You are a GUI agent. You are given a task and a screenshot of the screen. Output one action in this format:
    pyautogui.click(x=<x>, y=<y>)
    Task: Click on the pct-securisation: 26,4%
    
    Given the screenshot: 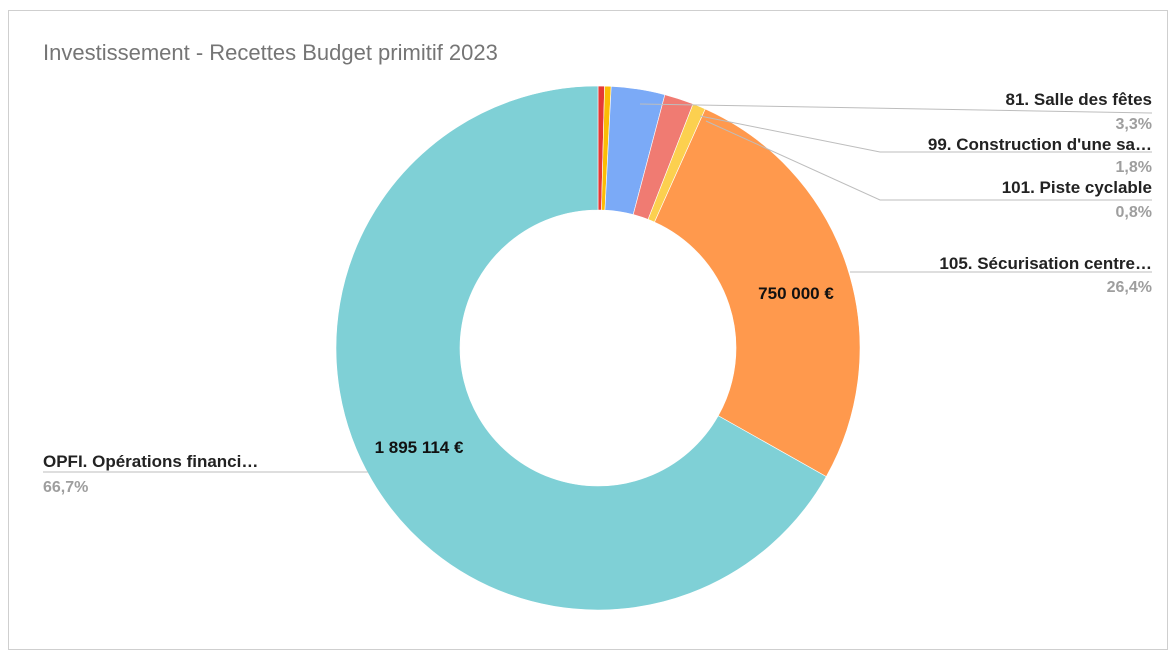 What is the action you would take?
    pyautogui.click(x=1129, y=287)
    